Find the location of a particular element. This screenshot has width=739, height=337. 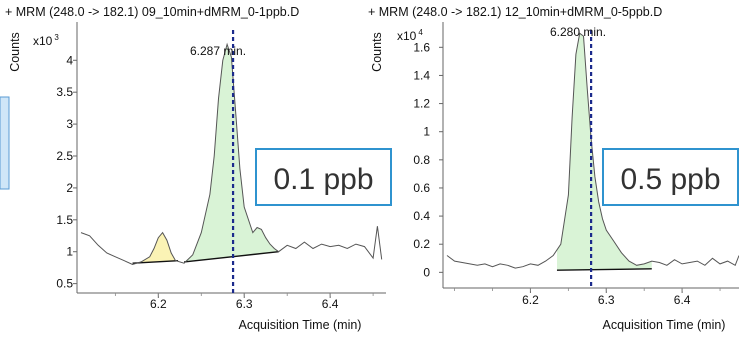

y-exponent-power: 4 is located at coordinates (420, 32).